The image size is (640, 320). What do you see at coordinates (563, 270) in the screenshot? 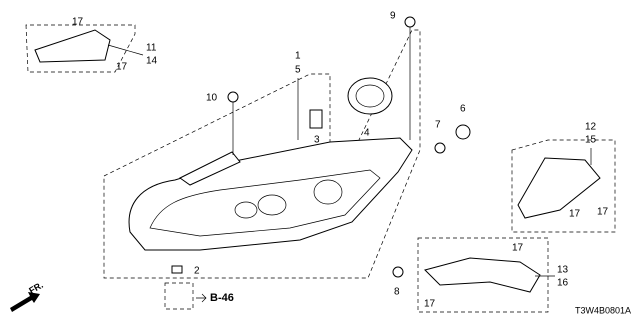
I see `callout: 13` at bounding box center [563, 270].